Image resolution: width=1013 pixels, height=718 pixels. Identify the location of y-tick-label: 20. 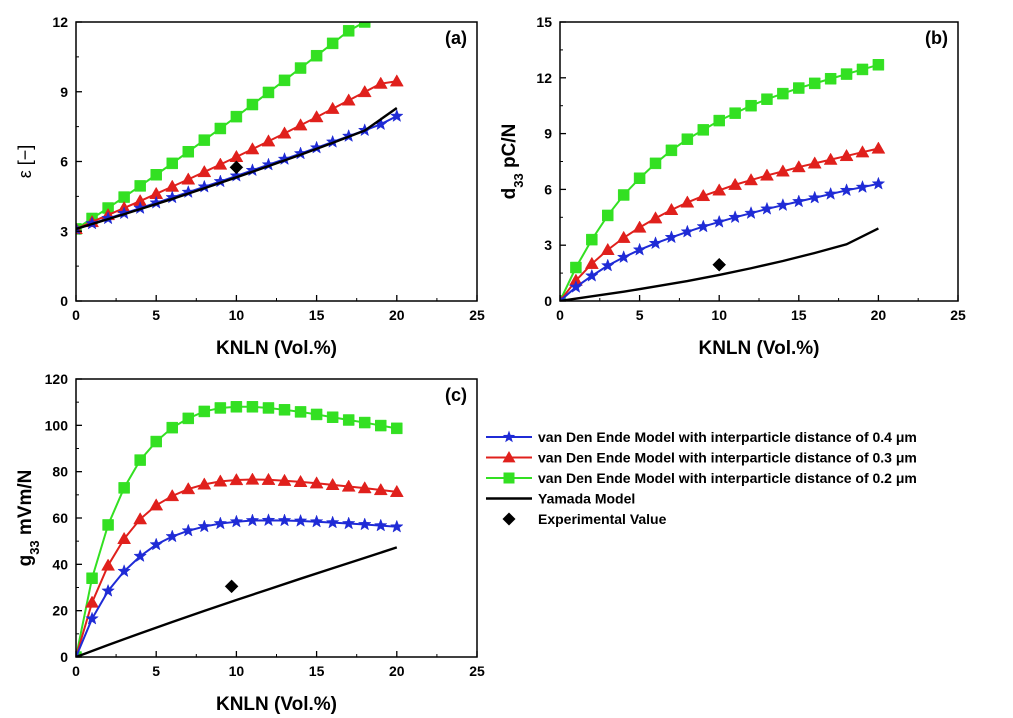
(60, 611).